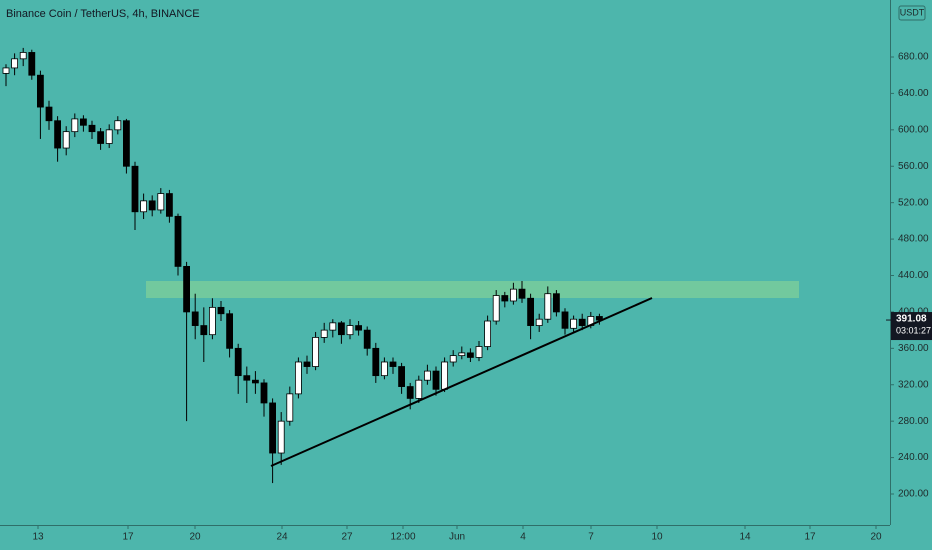 Image resolution: width=932 pixels, height=550 pixels. I want to click on last-price: 391.08, so click(911, 319).